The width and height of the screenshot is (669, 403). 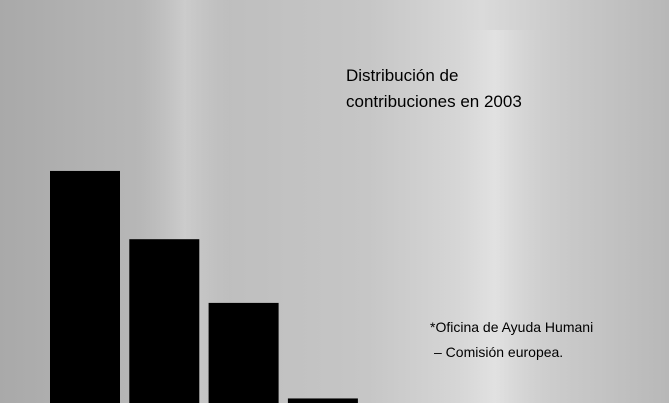 I want to click on value-label: 1%, so click(x=79, y=2).